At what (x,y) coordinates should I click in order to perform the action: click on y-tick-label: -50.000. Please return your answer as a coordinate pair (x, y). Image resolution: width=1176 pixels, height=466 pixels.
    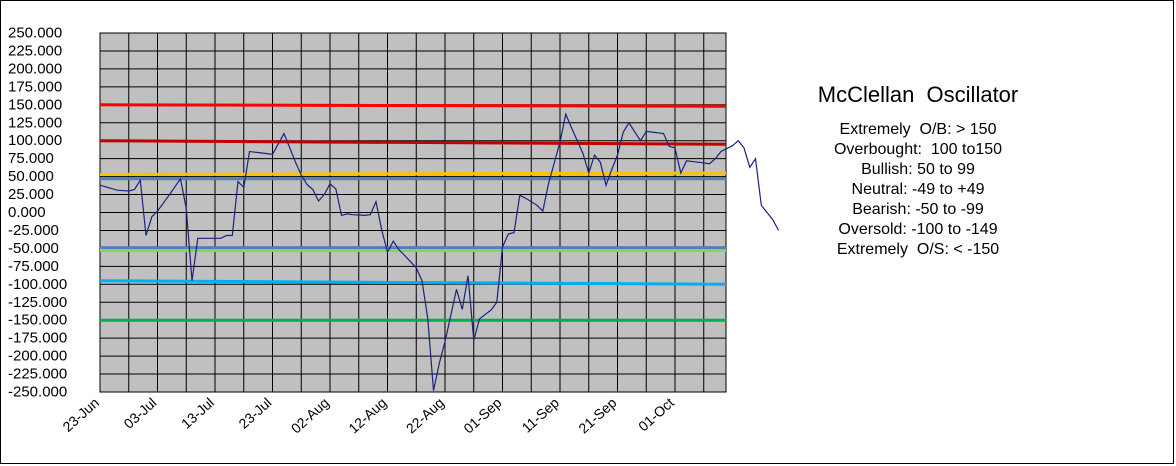
    Looking at the image, I should click on (33, 248).